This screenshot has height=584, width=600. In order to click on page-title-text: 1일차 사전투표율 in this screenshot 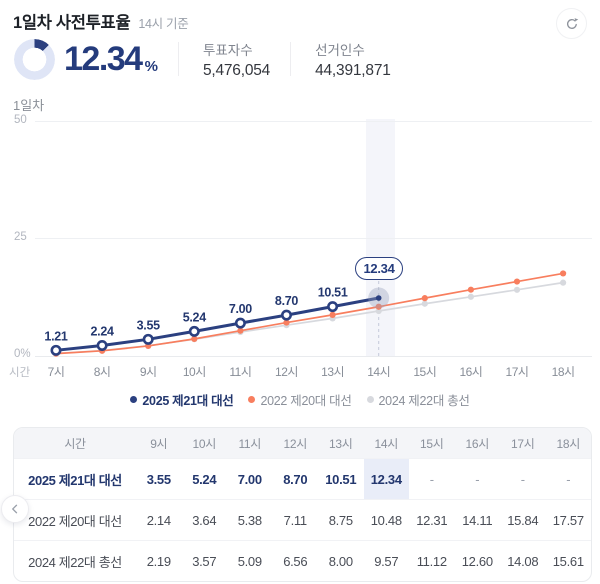, I will do `click(72, 23)`.